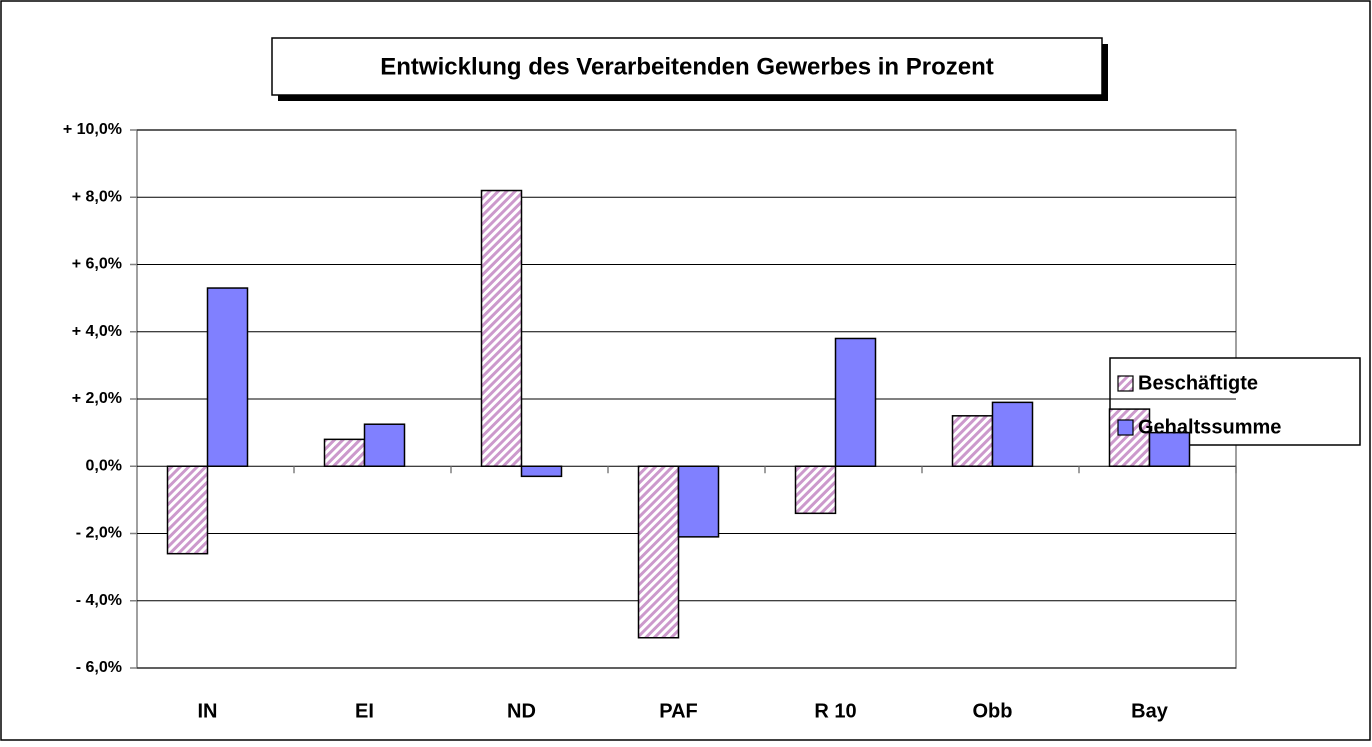 The width and height of the screenshot is (1372, 747). What do you see at coordinates (1209, 427) in the screenshot?
I see `legend-label: Gehaltssumme` at bounding box center [1209, 427].